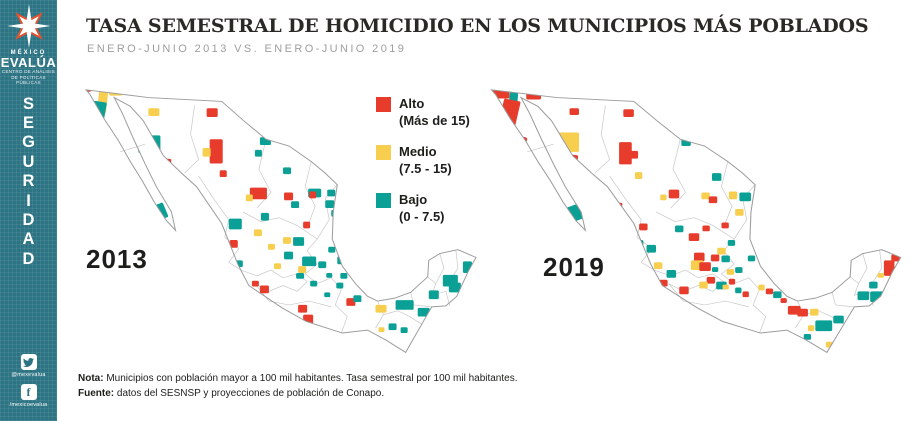  I want to click on brand-name: EVALÚA, so click(28, 62).